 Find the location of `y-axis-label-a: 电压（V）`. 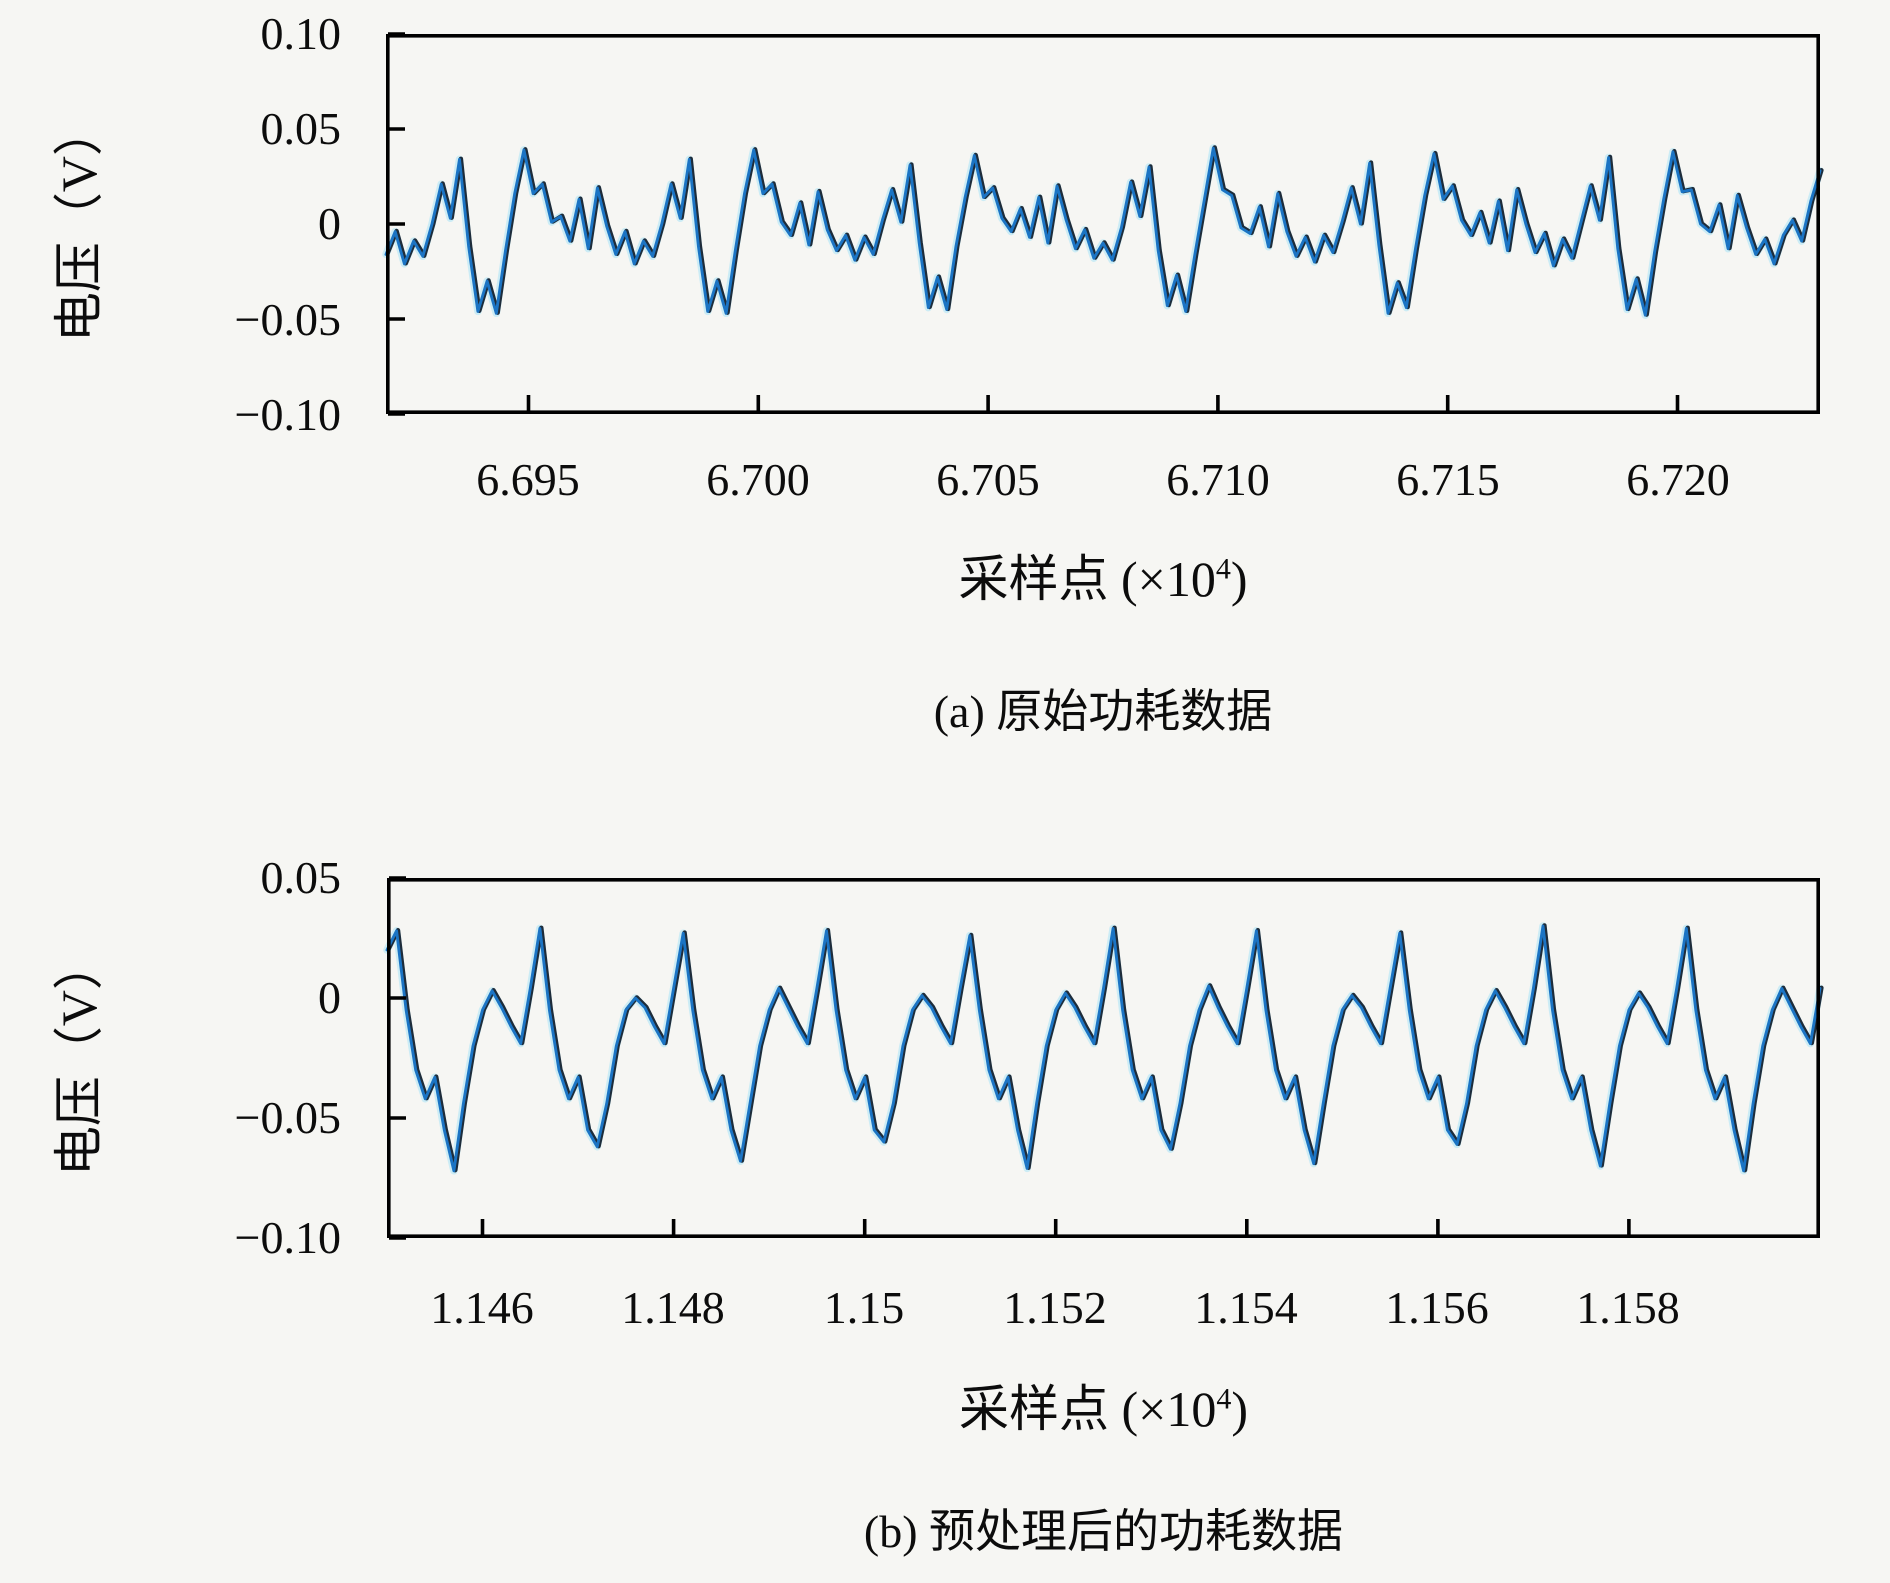

y-axis-label-a: 电压（V） is located at coordinates (79, 224).